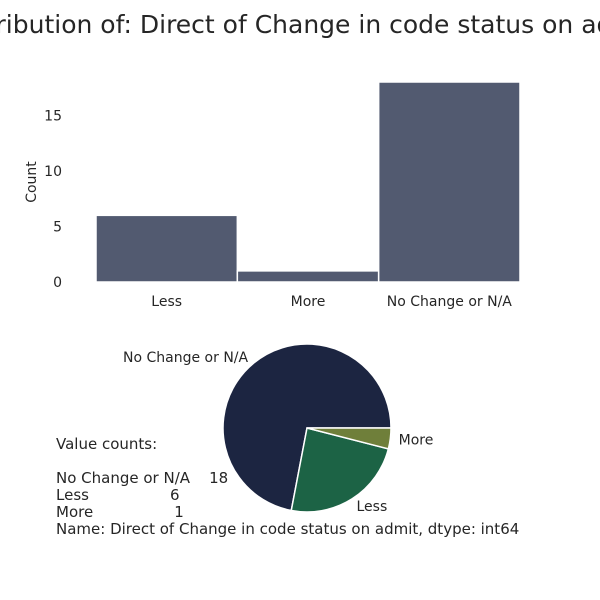 The image size is (600, 600). What do you see at coordinates (450, 302) in the screenshot?
I see `x-tick-label: No Change or N/A` at bounding box center [450, 302].